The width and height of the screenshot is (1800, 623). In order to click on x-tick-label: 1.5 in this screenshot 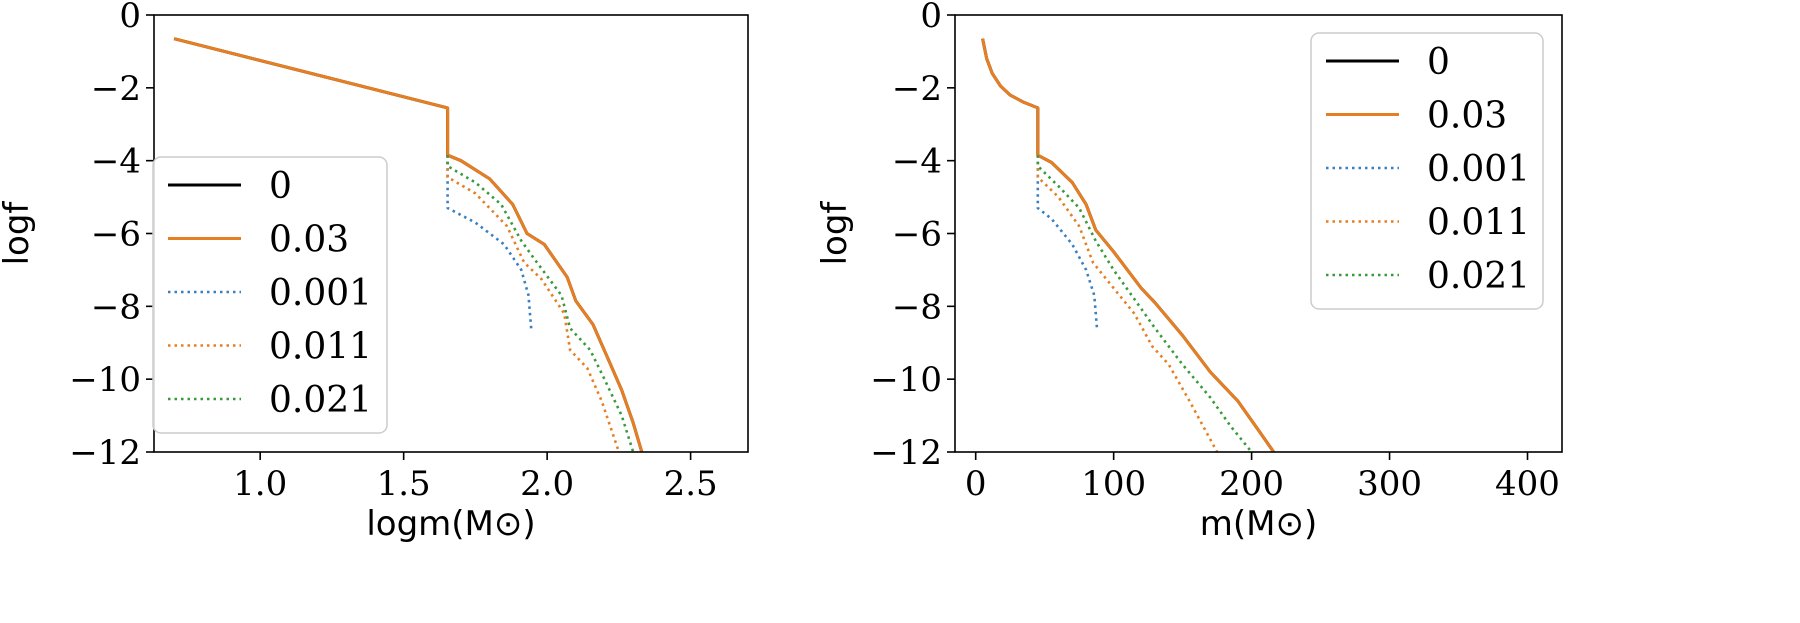, I will do `click(404, 484)`.